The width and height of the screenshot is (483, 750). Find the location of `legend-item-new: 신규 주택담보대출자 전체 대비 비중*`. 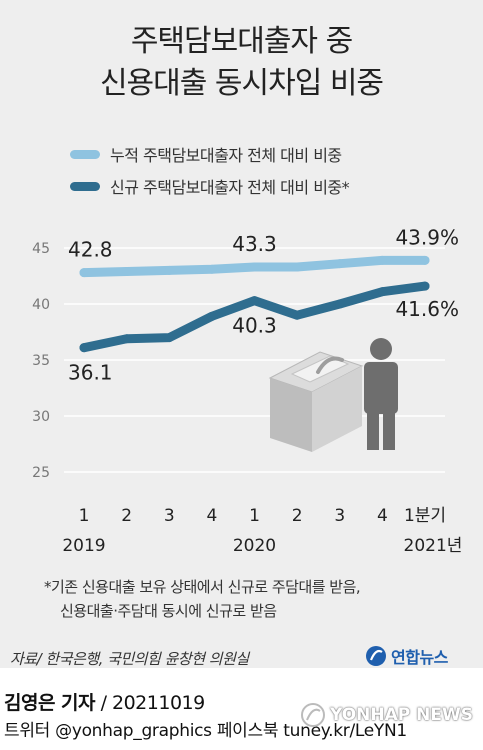

legend-item-new: 신규 주택담보대출자 전체 대비 비중* is located at coordinates (210, 186).